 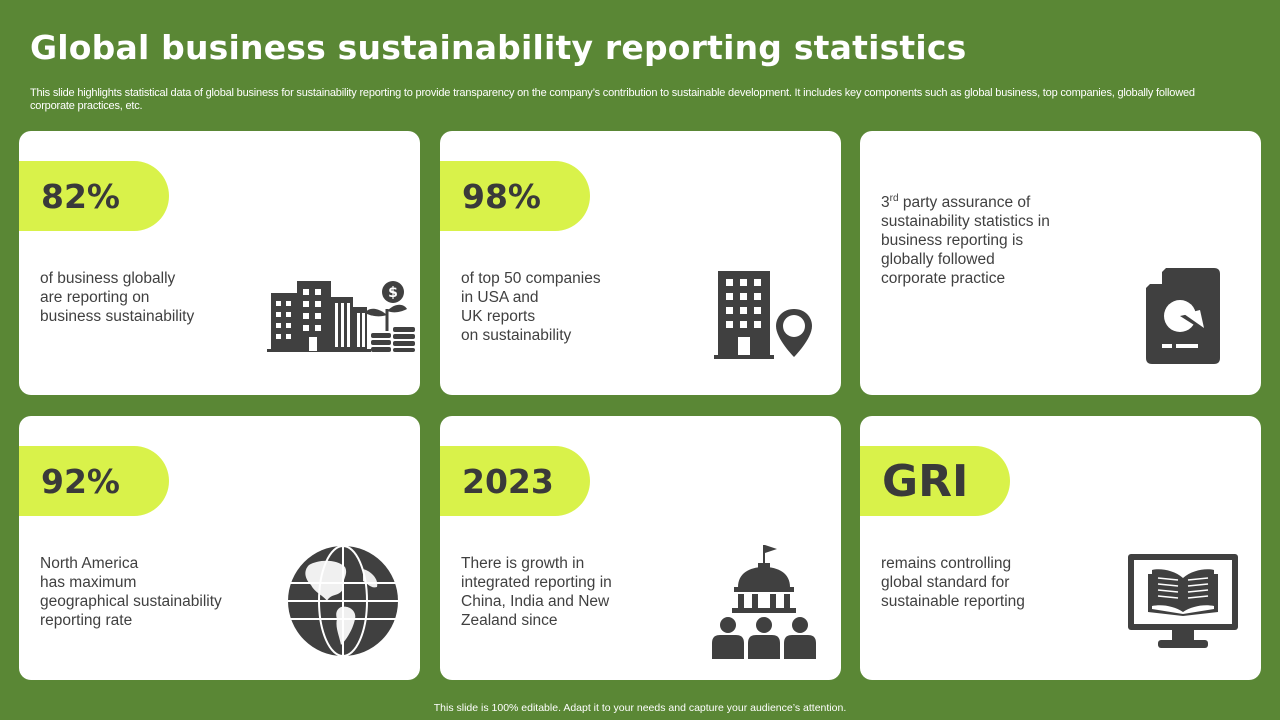 What do you see at coordinates (131, 601) in the screenshot?
I see `desc-line: geographical sustainability` at bounding box center [131, 601].